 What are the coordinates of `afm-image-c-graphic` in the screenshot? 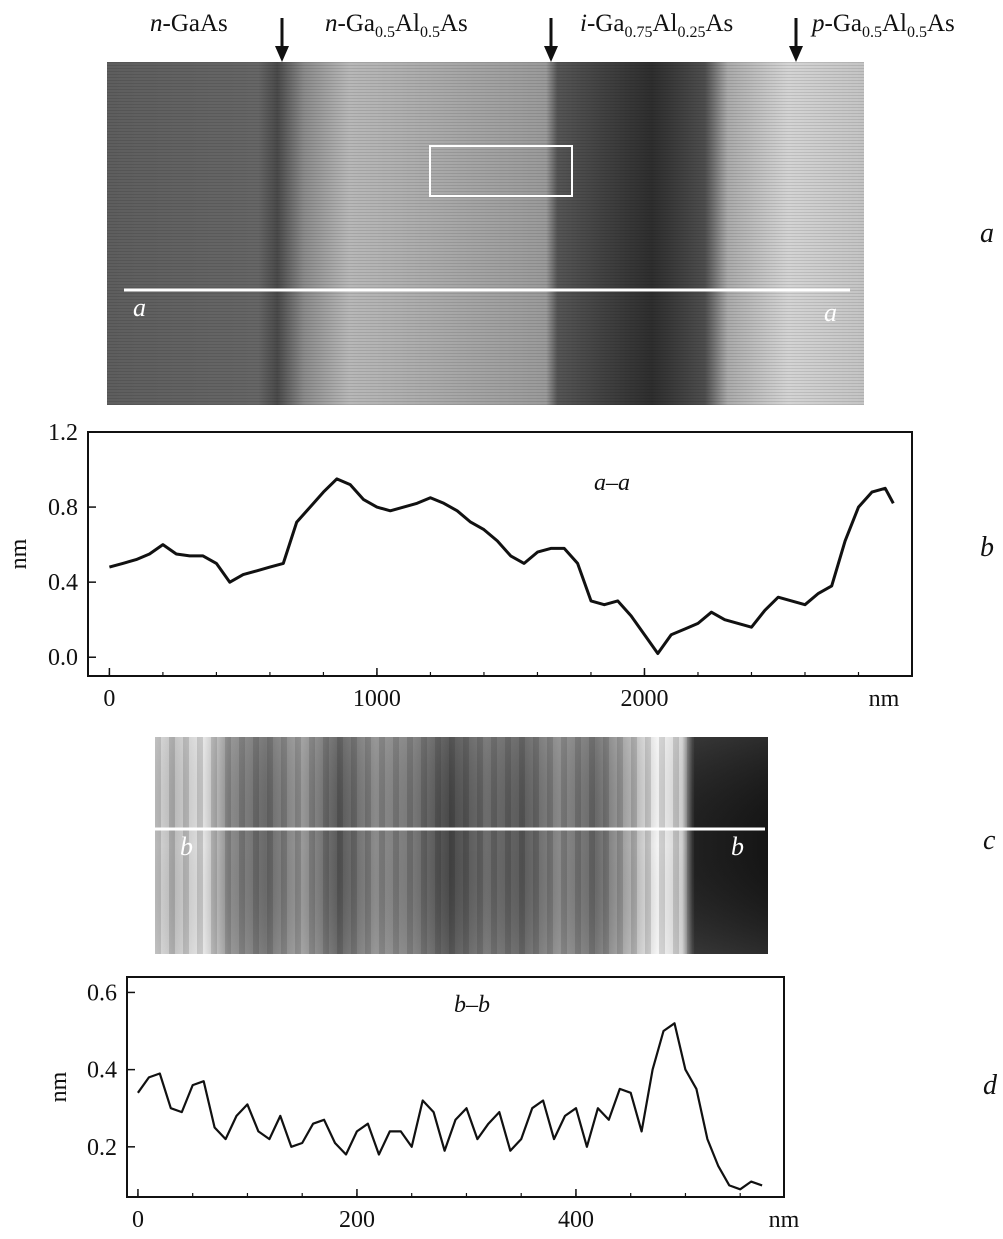 It's located at (461, 845).